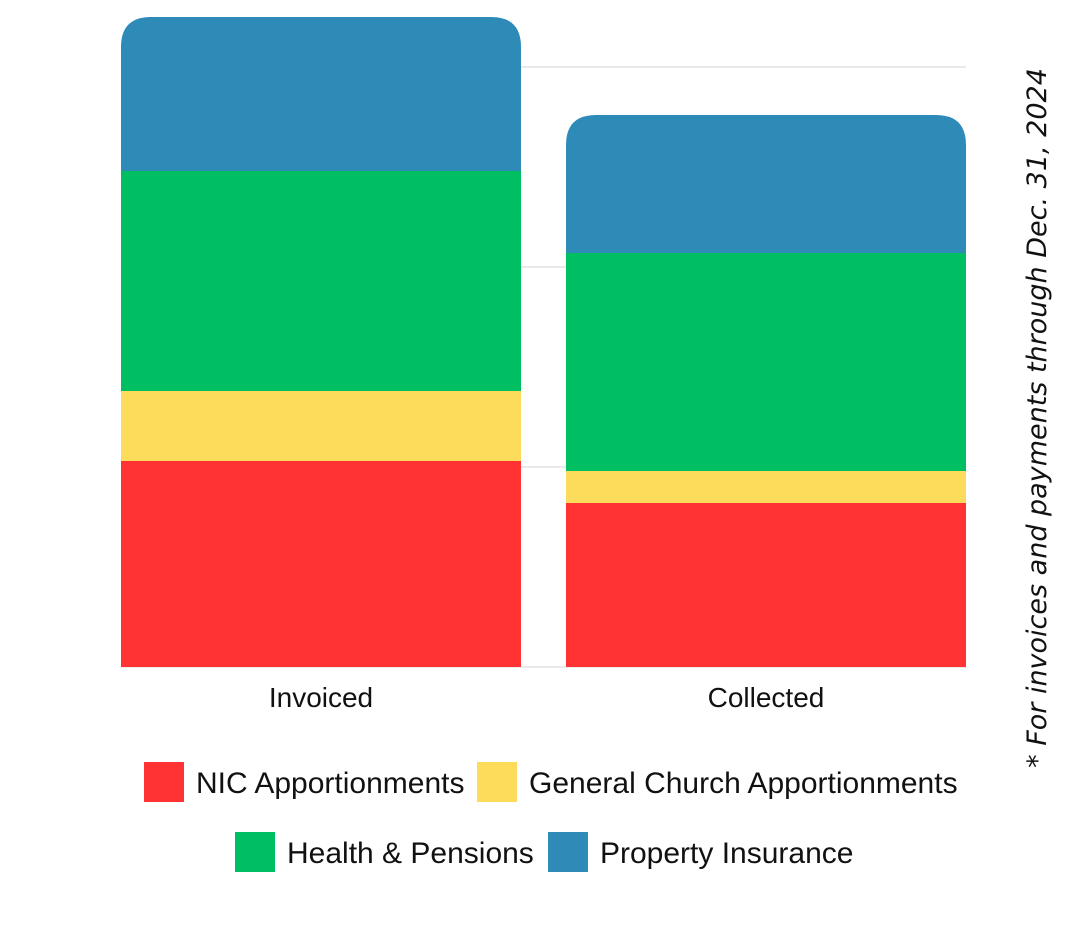 This screenshot has height=933, width=1074. What do you see at coordinates (321, 697) in the screenshot?
I see `x-tick-label-invoiced: Invoiced` at bounding box center [321, 697].